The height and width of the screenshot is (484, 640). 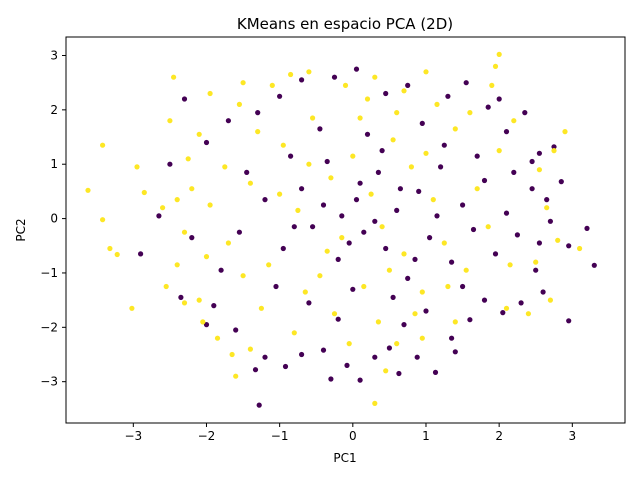 I want to click on y-tick-label: 0, so click(x=54, y=219).